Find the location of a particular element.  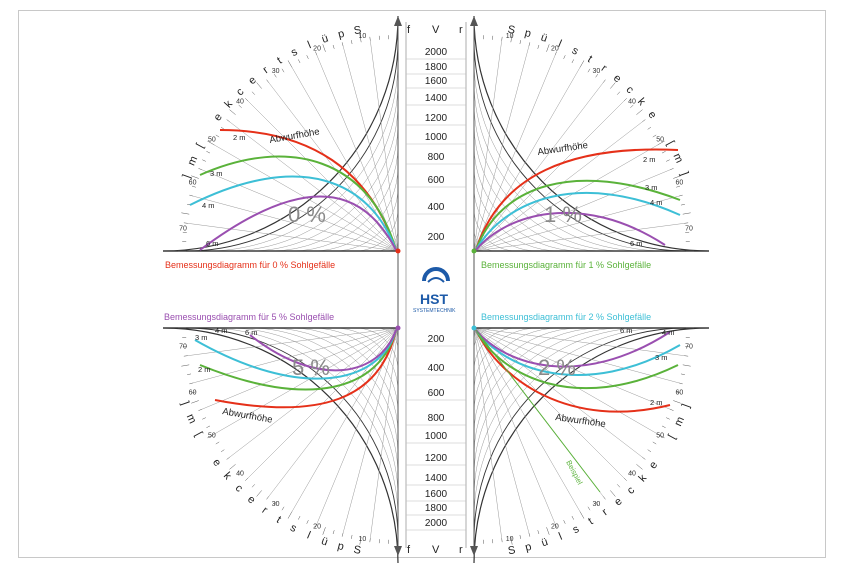

scale-value: 800 is located at coordinates (436, 157).